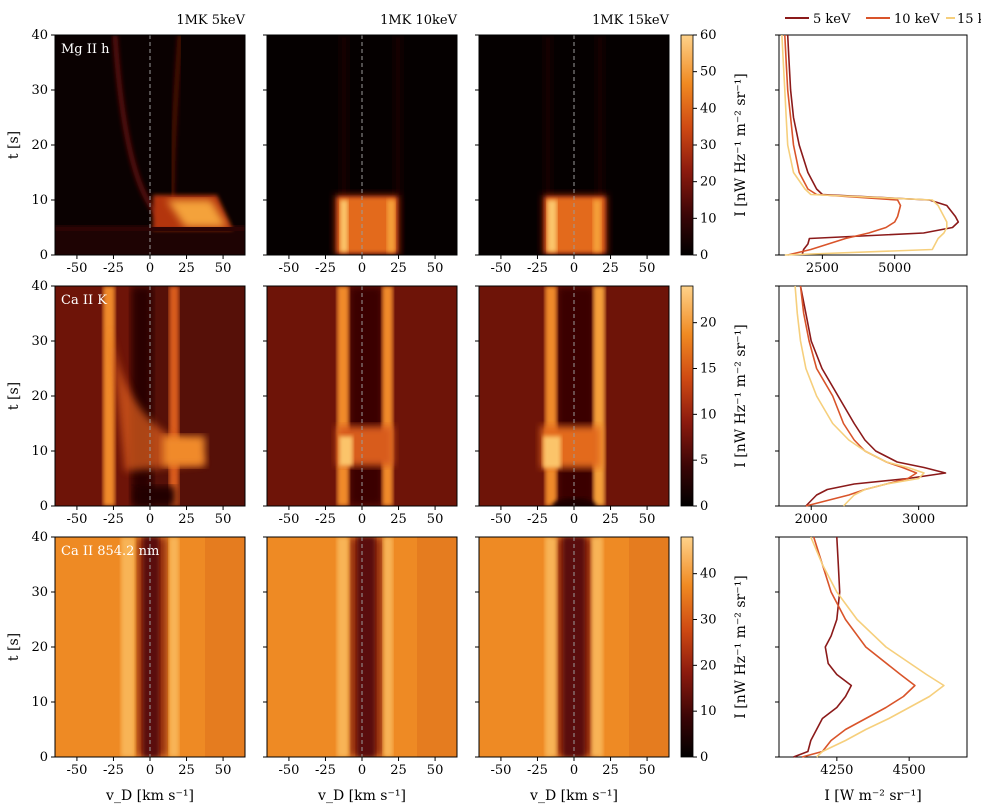 The image size is (981, 811). I want to click on heatmap-ca-k-5kev: Ca II K, so click(150, 396).